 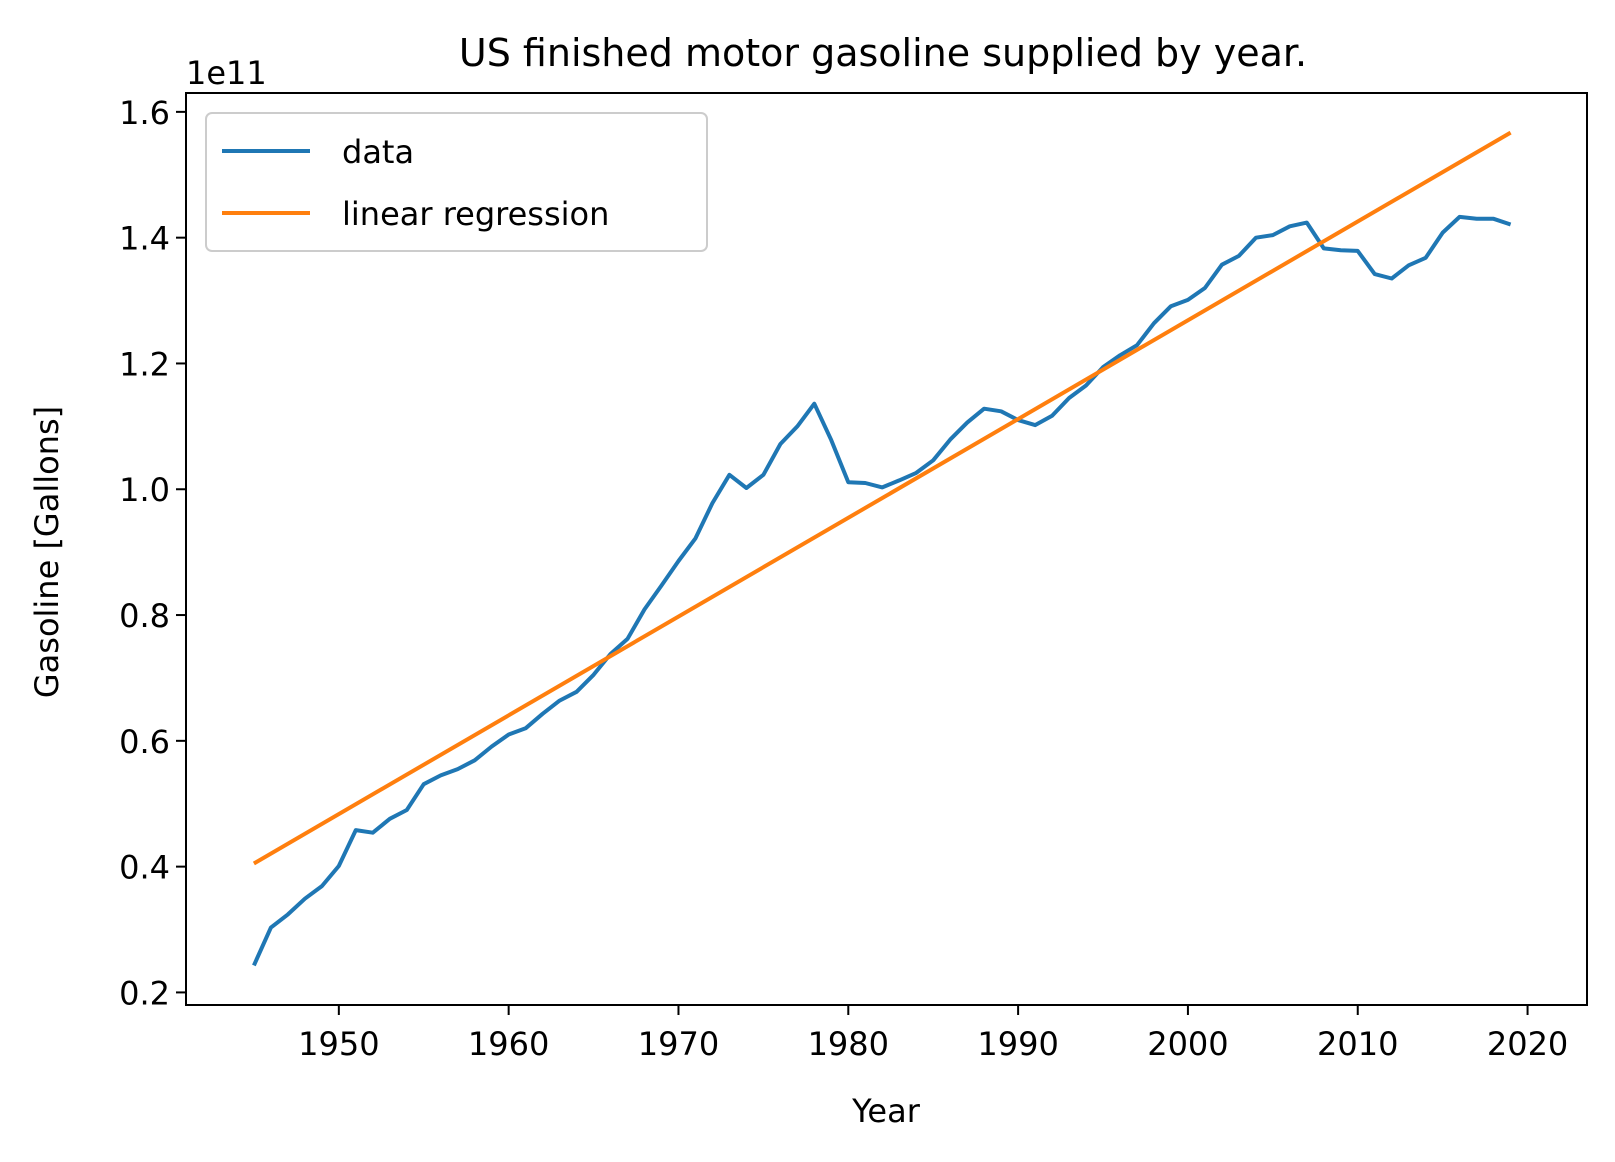 I want to click on y-tick-label: 0.6, so click(x=144, y=742).